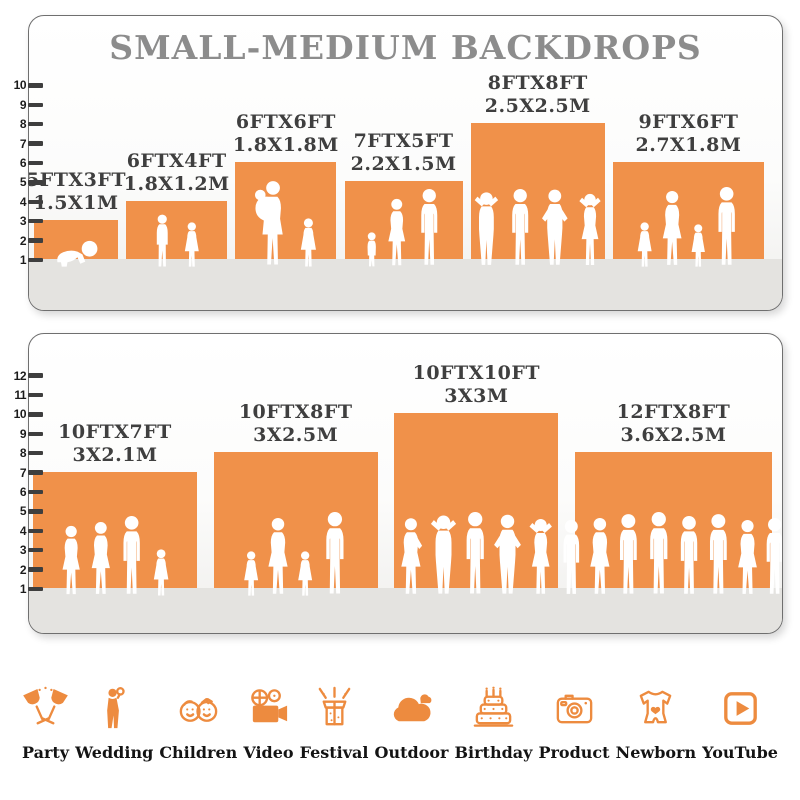  I want to click on backdrop-size-label: 6FTX4FT 1.8X1.2M, so click(177, 173).